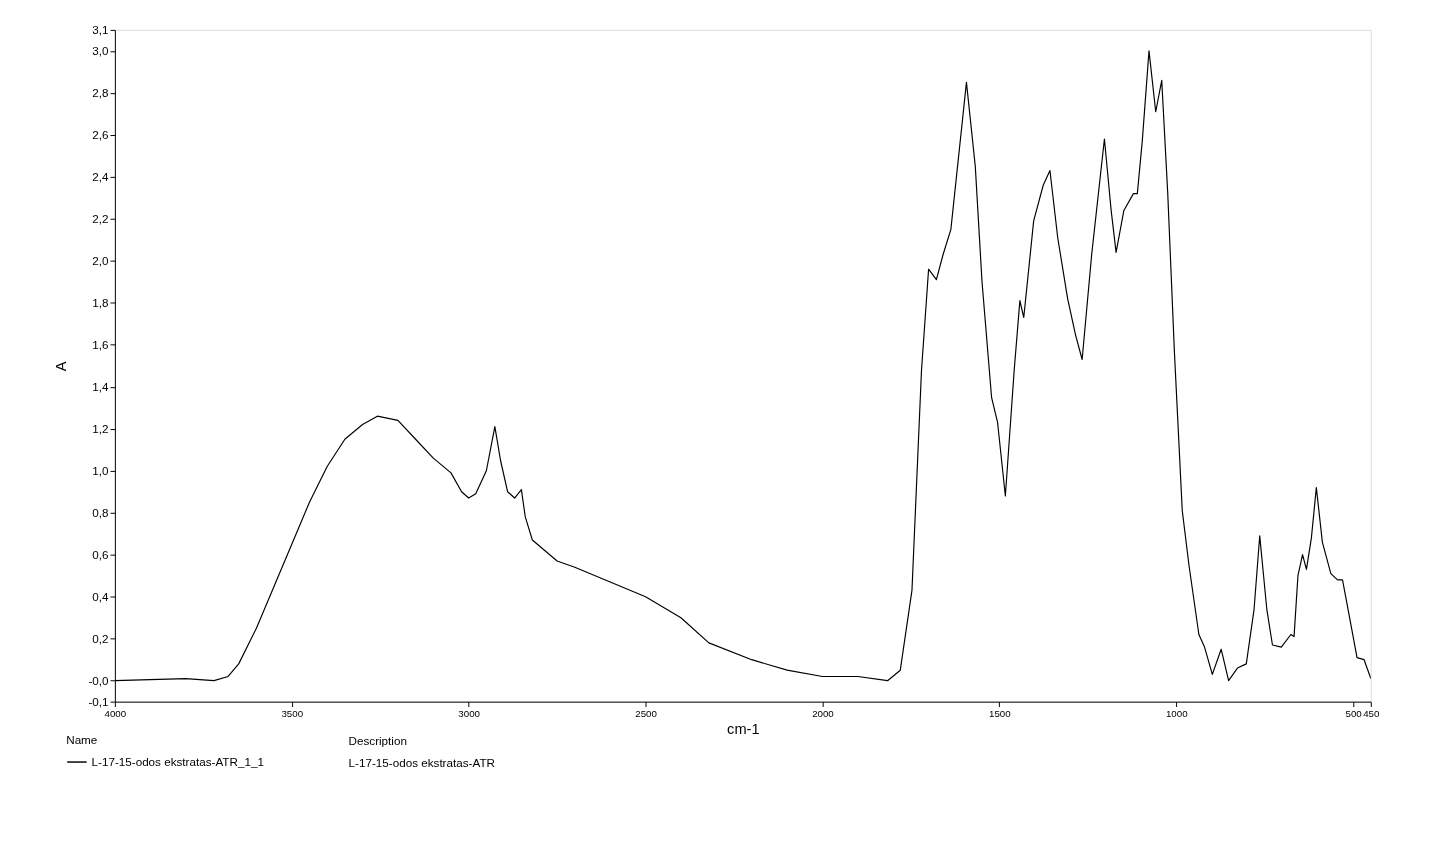 The image size is (1438, 850). Describe the element at coordinates (100, 513) in the screenshot. I see `y-tick-label: 0,8` at that location.